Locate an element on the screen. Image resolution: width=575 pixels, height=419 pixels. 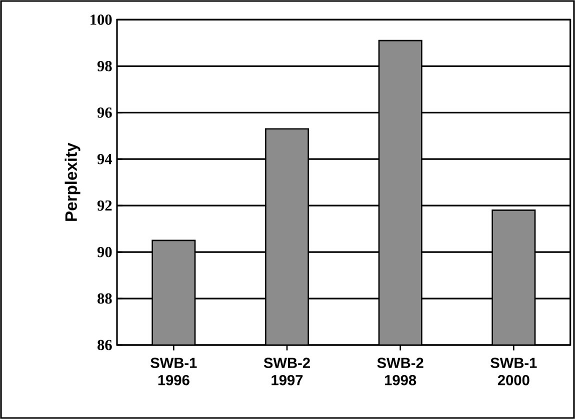
y-tick-label: 90 is located at coordinates (104, 252).